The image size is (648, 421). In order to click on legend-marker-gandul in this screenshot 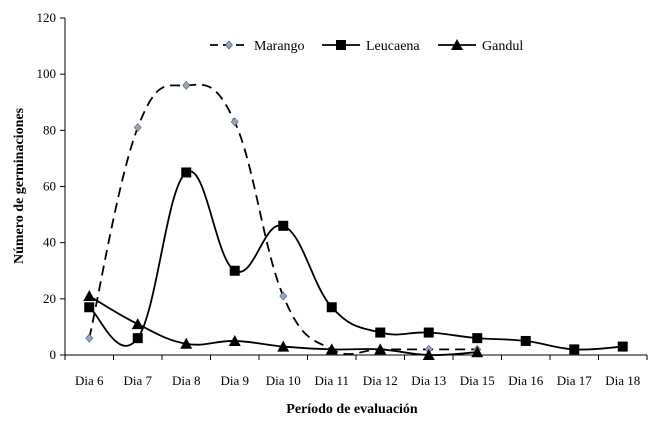, I will do `click(457, 44)`.